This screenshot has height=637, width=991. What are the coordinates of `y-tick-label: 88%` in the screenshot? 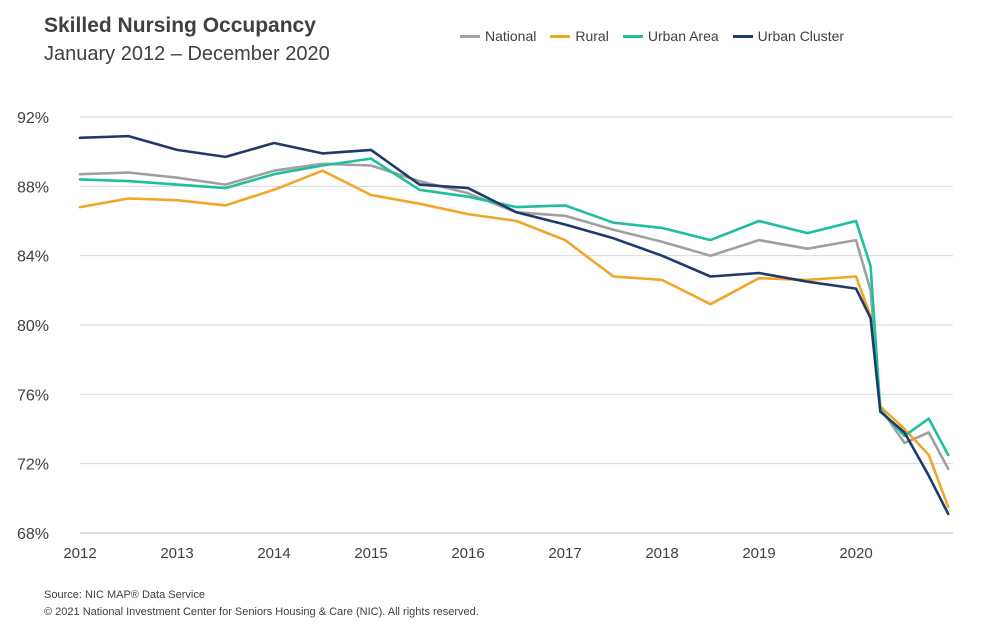 It's located at (33, 187).